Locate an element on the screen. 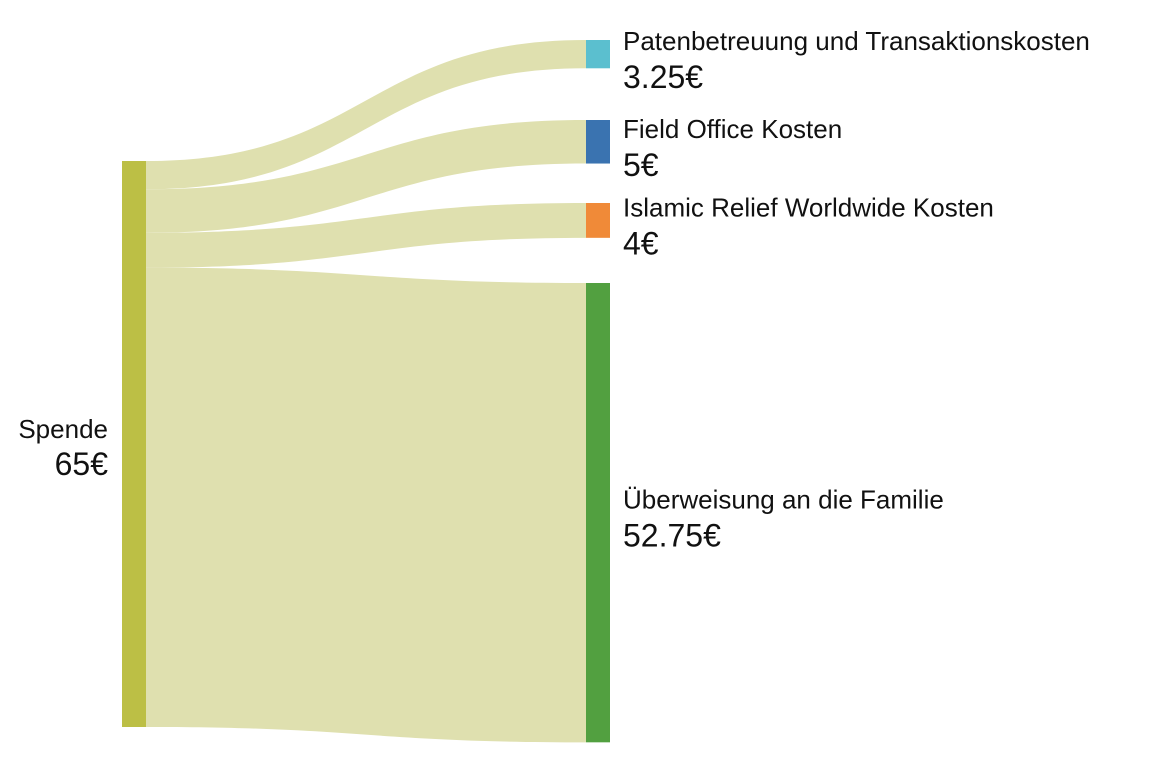  target-name-label: Islamic Relief Worldwide Kosten is located at coordinates (808, 207).